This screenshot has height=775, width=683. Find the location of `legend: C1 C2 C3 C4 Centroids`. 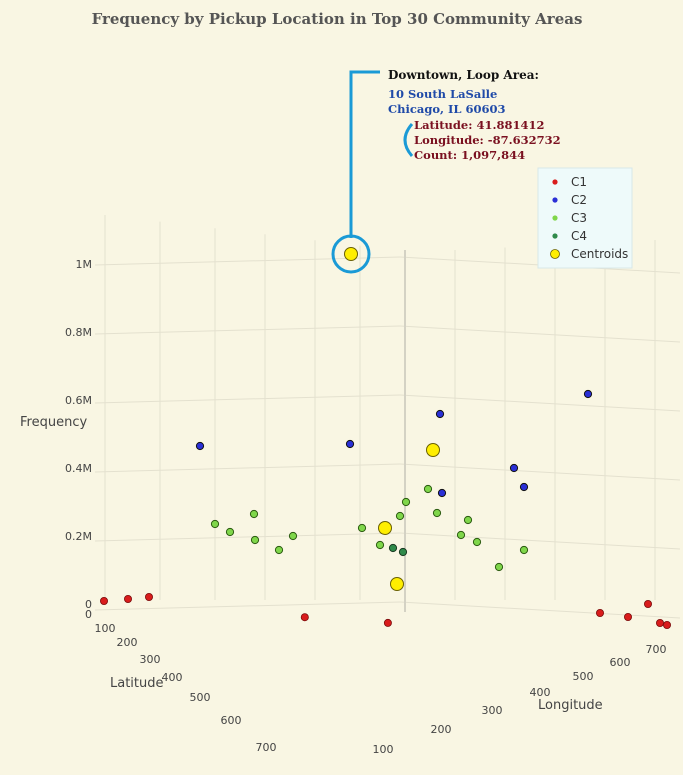

legend: C1 C2 C3 C4 Centroids is located at coordinates (585, 218).